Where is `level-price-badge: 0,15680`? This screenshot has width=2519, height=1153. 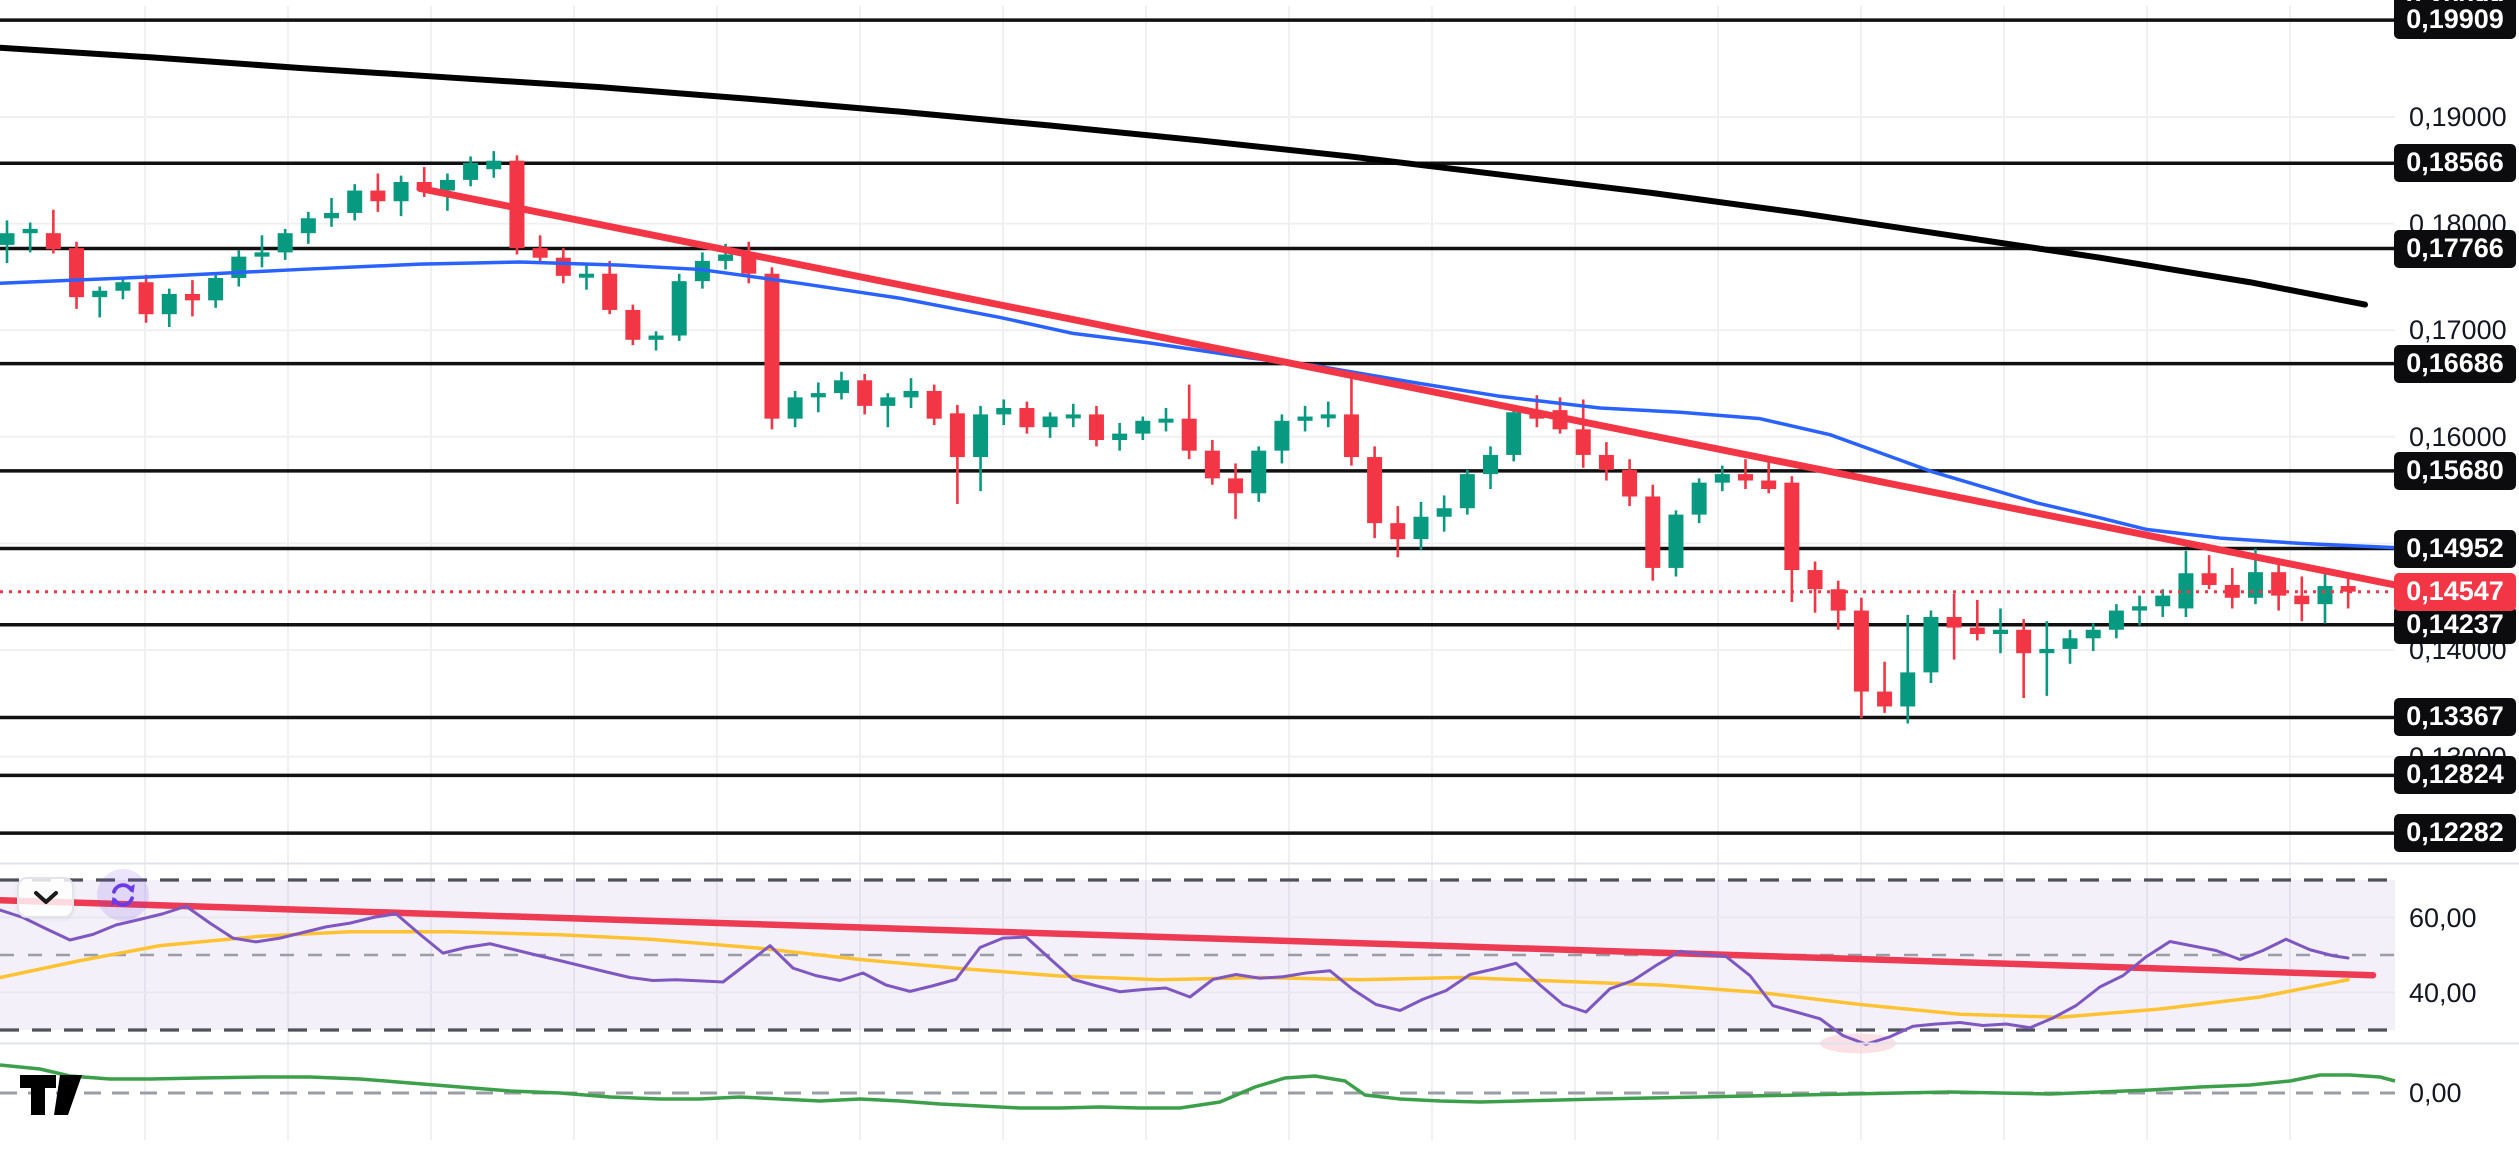 level-price-badge: 0,15680 is located at coordinates (2455, 470).